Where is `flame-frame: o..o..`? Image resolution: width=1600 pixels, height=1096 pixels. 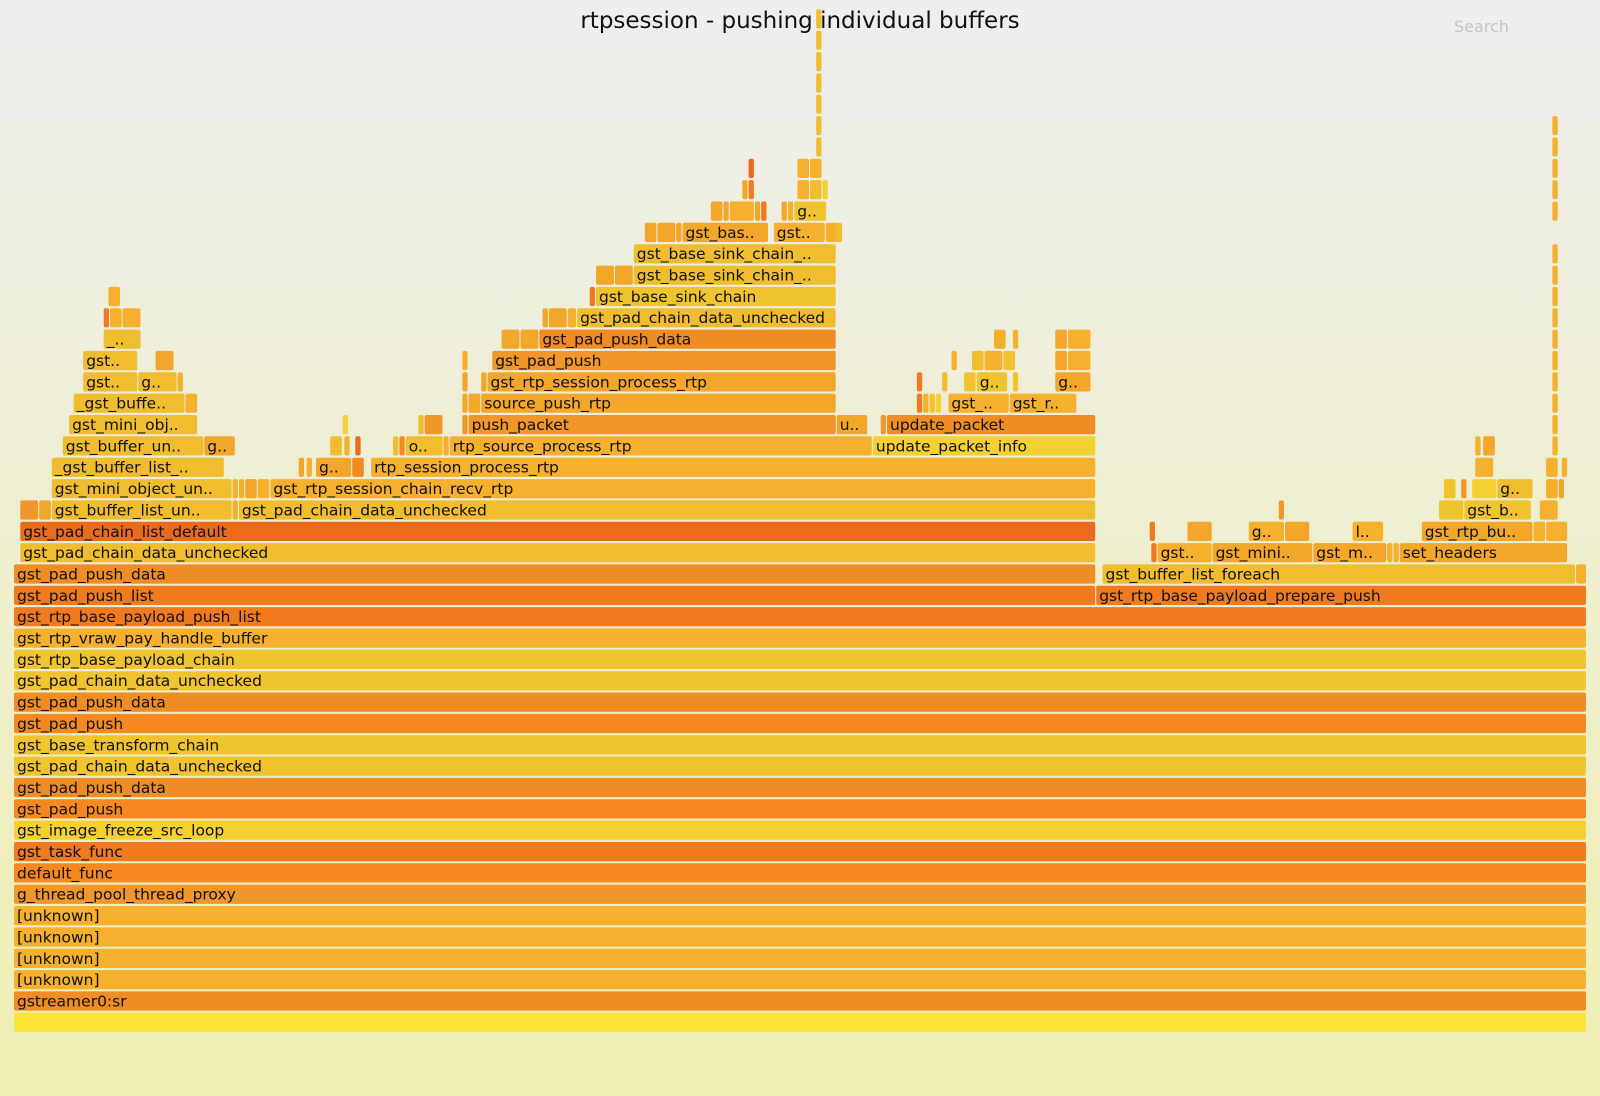
flame-frame: o..o.. is located at coordinates (424, 446).